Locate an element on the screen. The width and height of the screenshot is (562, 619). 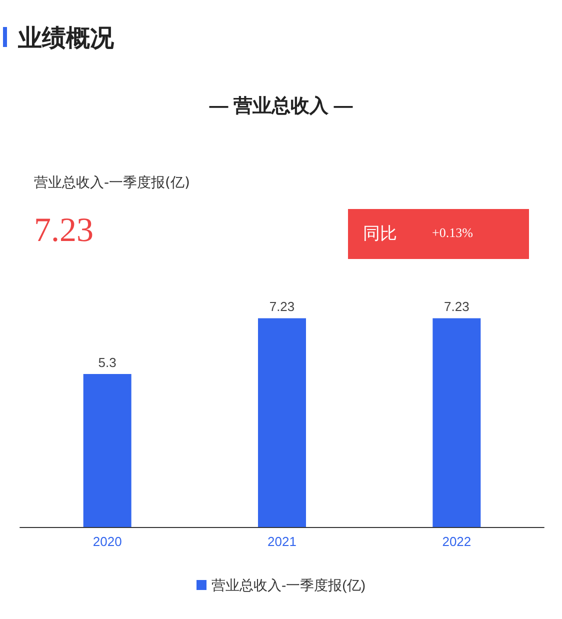
chart-title: — 营业总收入 — is located at coordinates (281, 106).